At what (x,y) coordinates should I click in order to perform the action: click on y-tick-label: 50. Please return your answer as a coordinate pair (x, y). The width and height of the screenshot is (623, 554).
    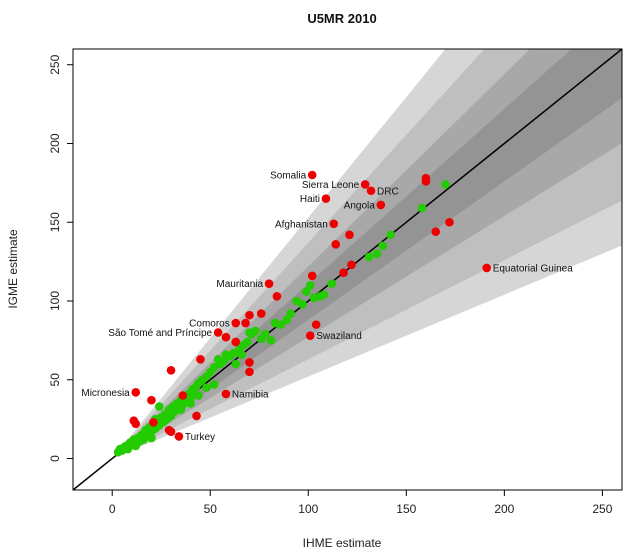
    Looking at the image, I should click on (55, 380).